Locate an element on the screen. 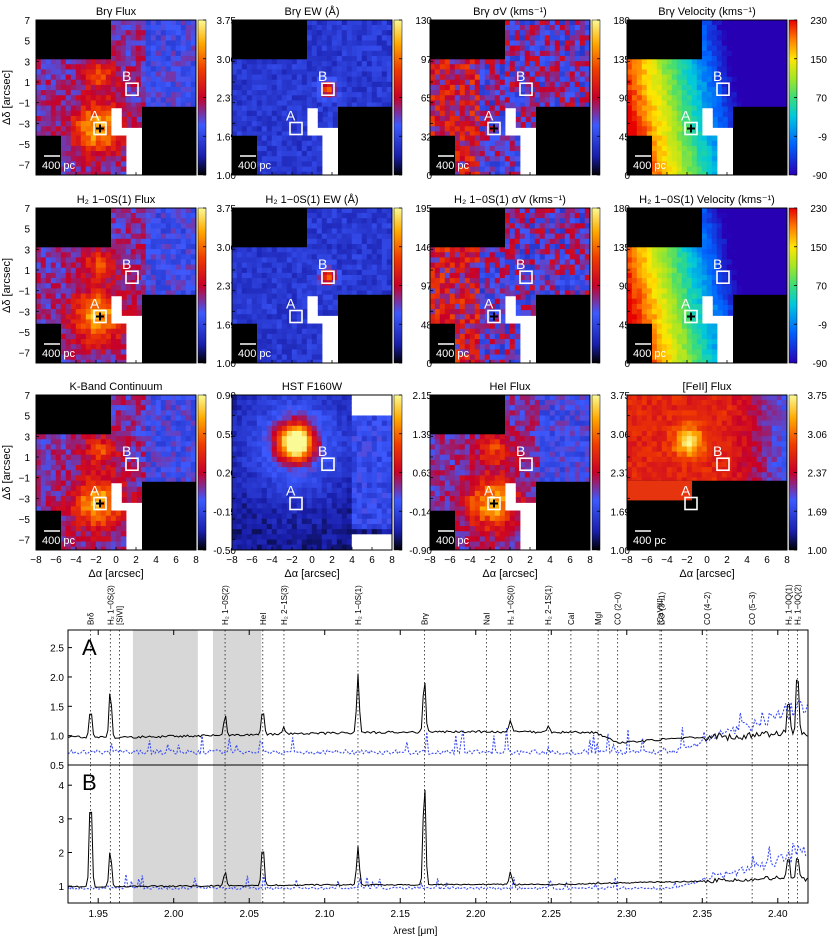  colorbar-tick-label: 1.00 is located at coordinates (227, 364).